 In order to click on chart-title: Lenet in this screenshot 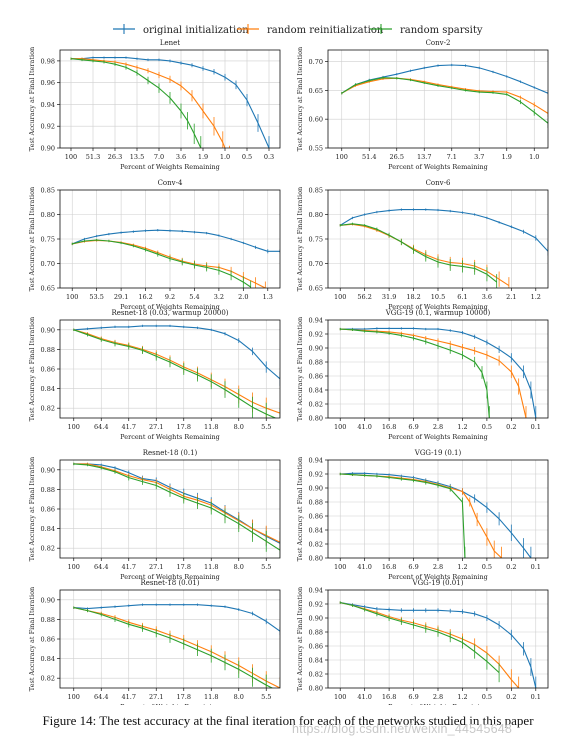, I will do `click(170, 43)`.